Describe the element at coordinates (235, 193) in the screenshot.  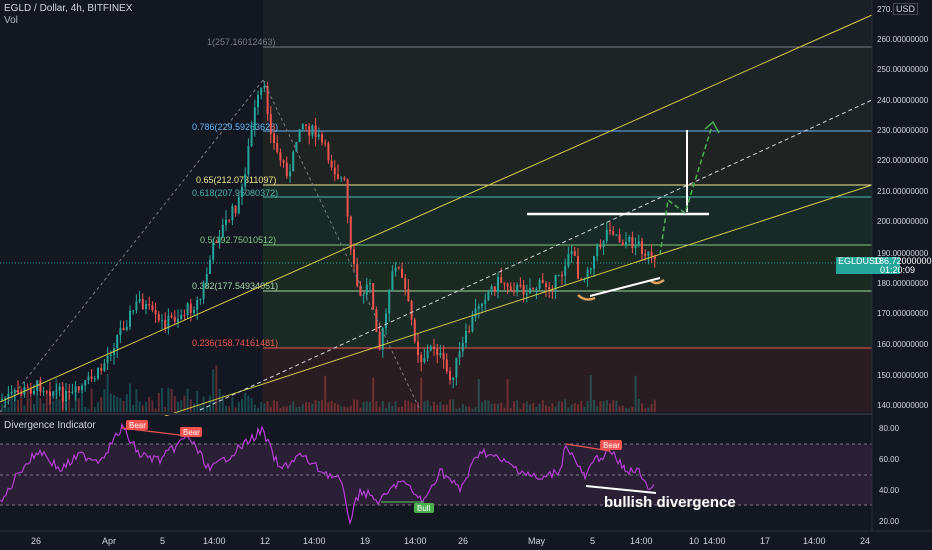
I see `fib-label-0618: 0.618(207.95080372)` at that location.